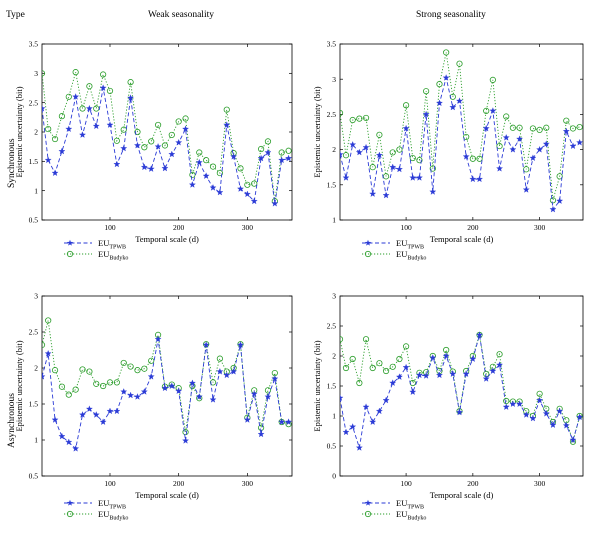 Image resolution: width=600 pixels, height=555 pixels. I want to click on series-line-budyko, so click(165, 376).